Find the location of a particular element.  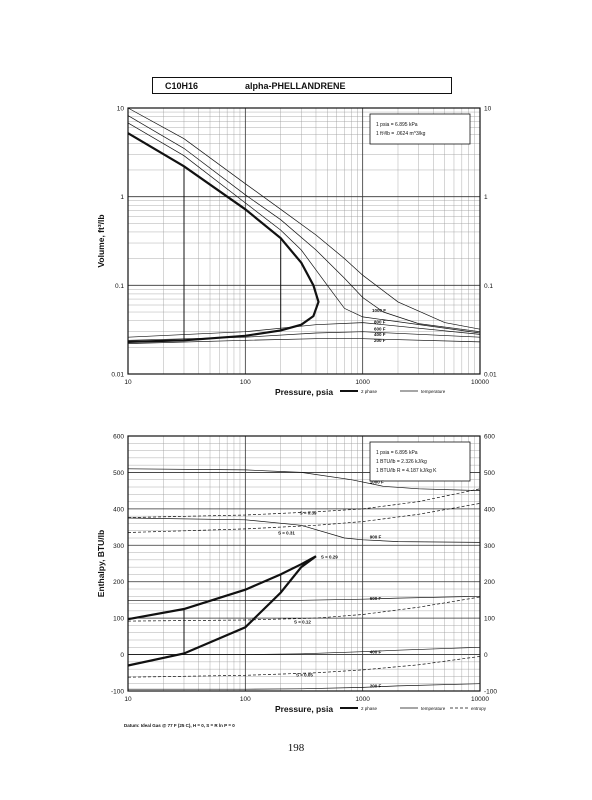

y-tick-label: 1 is located at coordinates (122, 197).